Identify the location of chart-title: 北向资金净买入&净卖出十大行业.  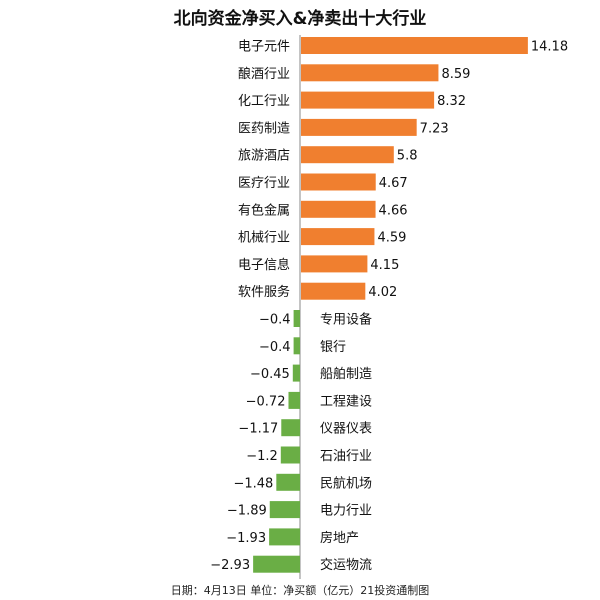
(300, 19).